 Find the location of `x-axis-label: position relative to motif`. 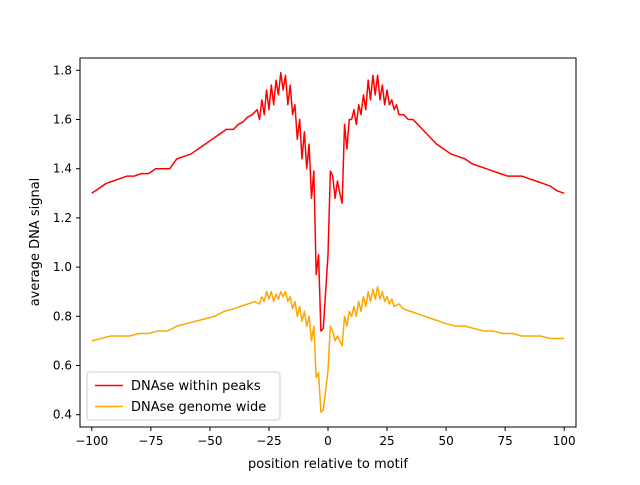

x-axis-label: position relative to motif is located at coordinates (328, 464).